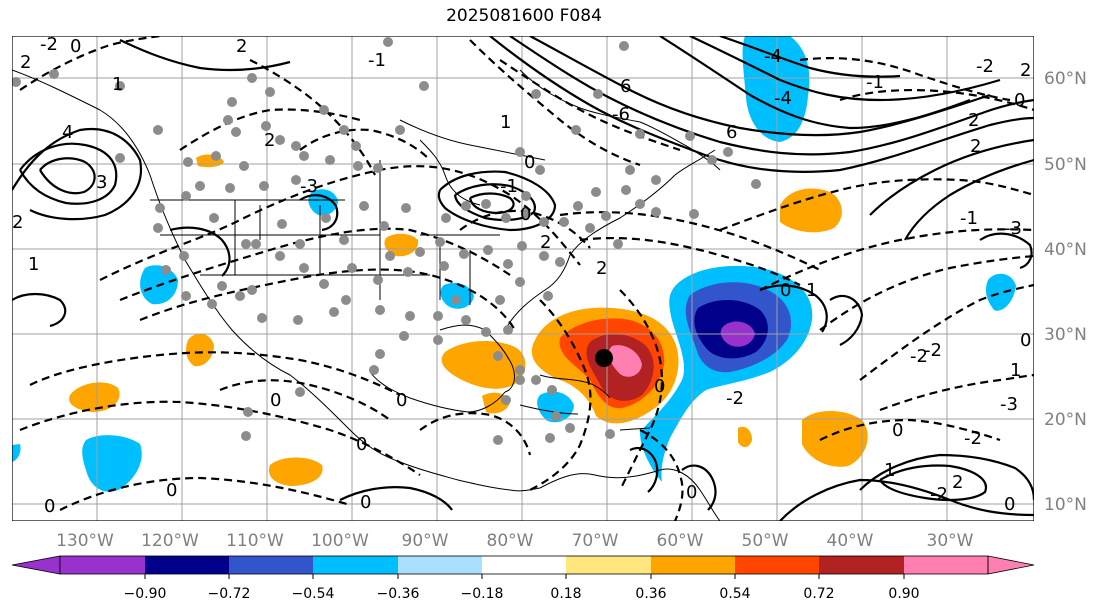 The height and width of the screenshot is (615, 1105). What do you see at coordinates (482, 594) in the screenshot?
I see `svg-text: −0.18` at bounding box center [482, 594].